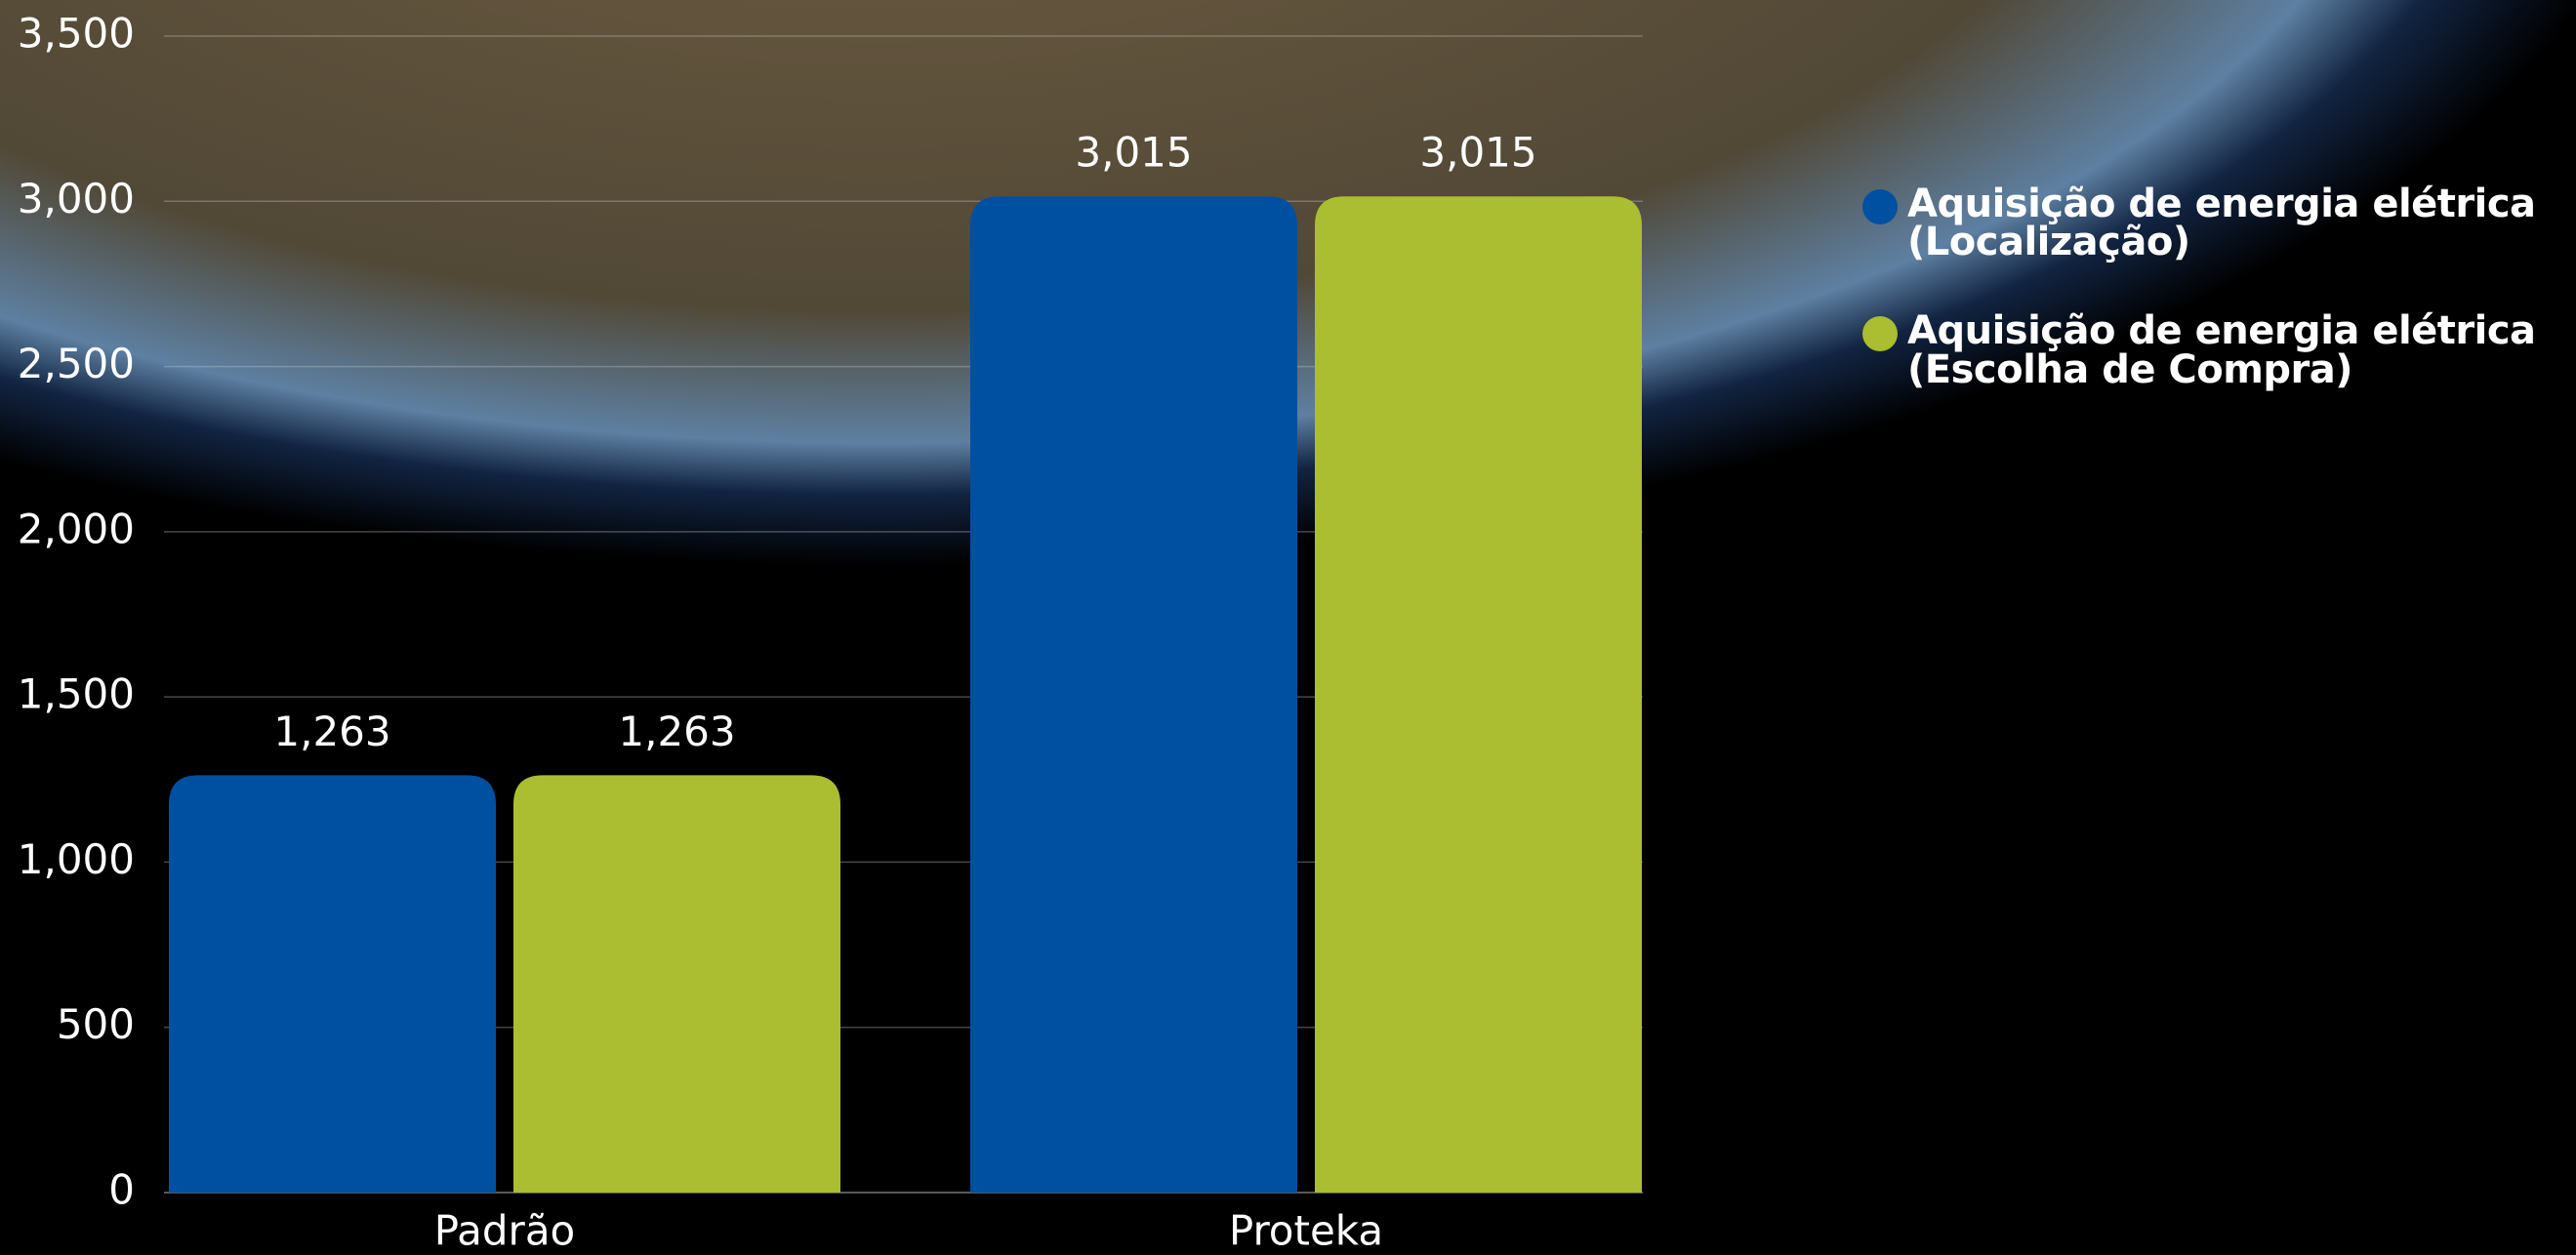  What do you see at coordinates (1306, 1231) in the screenshot?
I see `x-tick-label: Proteka` at bounding box center [1306, 1231].